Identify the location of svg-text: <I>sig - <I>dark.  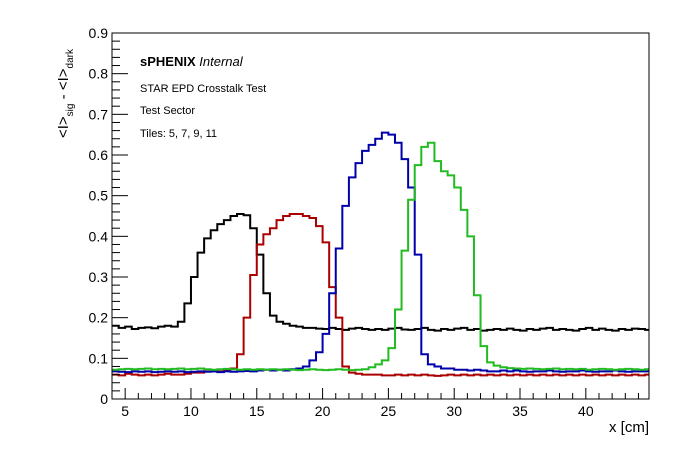
(65, 93).